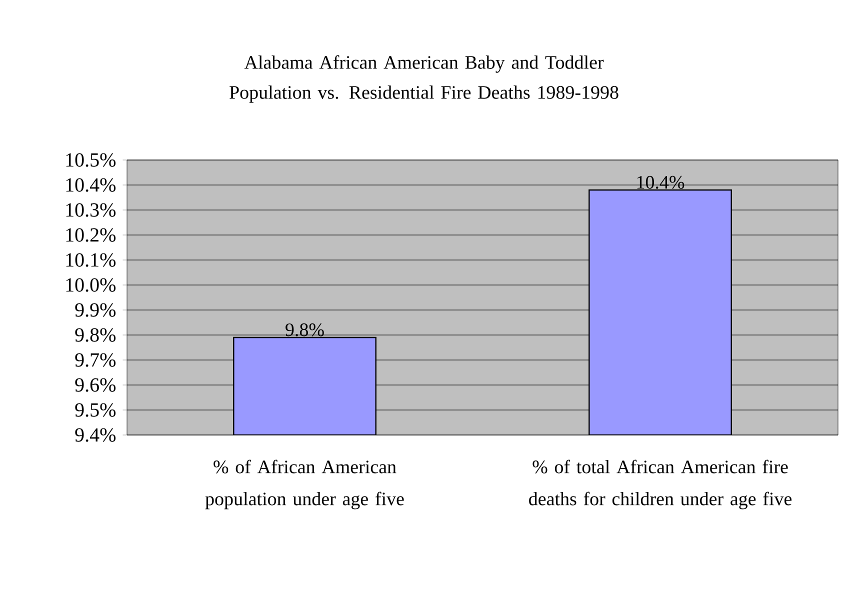 This screenshot has width=848, height=589. What do you see at coordinates (660, 485) in the screenshot?
I see `x-tick-label: % of total African American fire deaths for children under age five` at bounding box center [660, 485].